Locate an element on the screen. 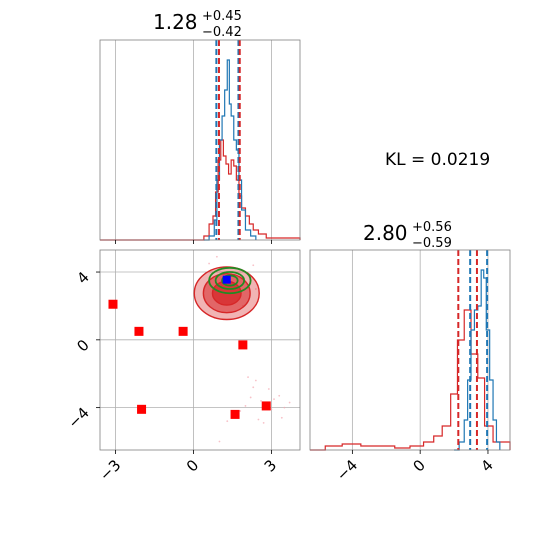 The height and width of the screenshot is (550, 550). frame-param2 is located at coordinates (410, 350).